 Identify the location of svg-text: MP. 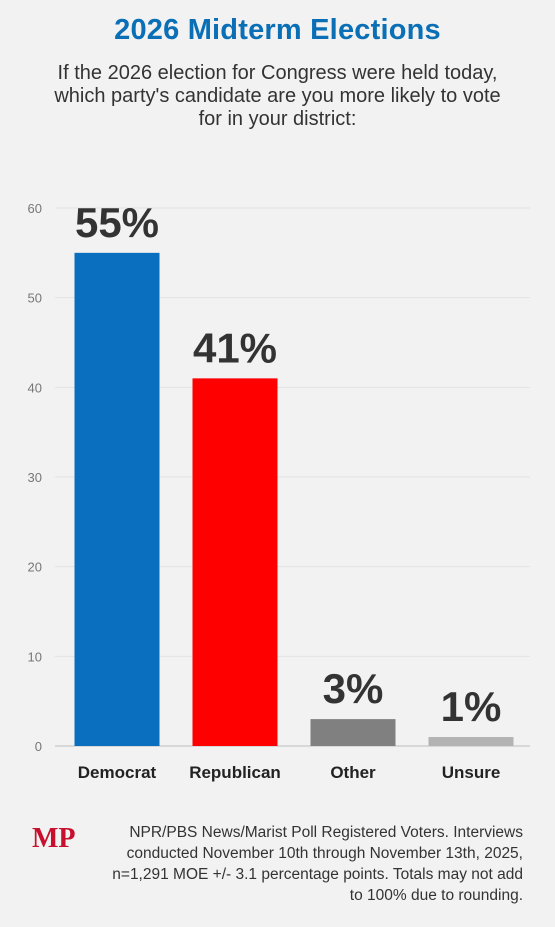
(54, 838).